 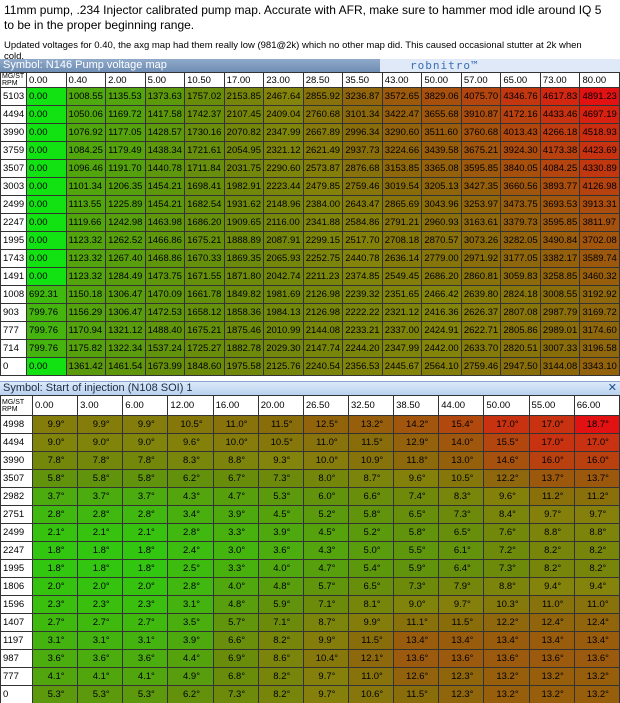 What do you see at coordinates (402, 186) in the screenshot?
I see `cell: 3019.54` at bounding box center [402, 186].